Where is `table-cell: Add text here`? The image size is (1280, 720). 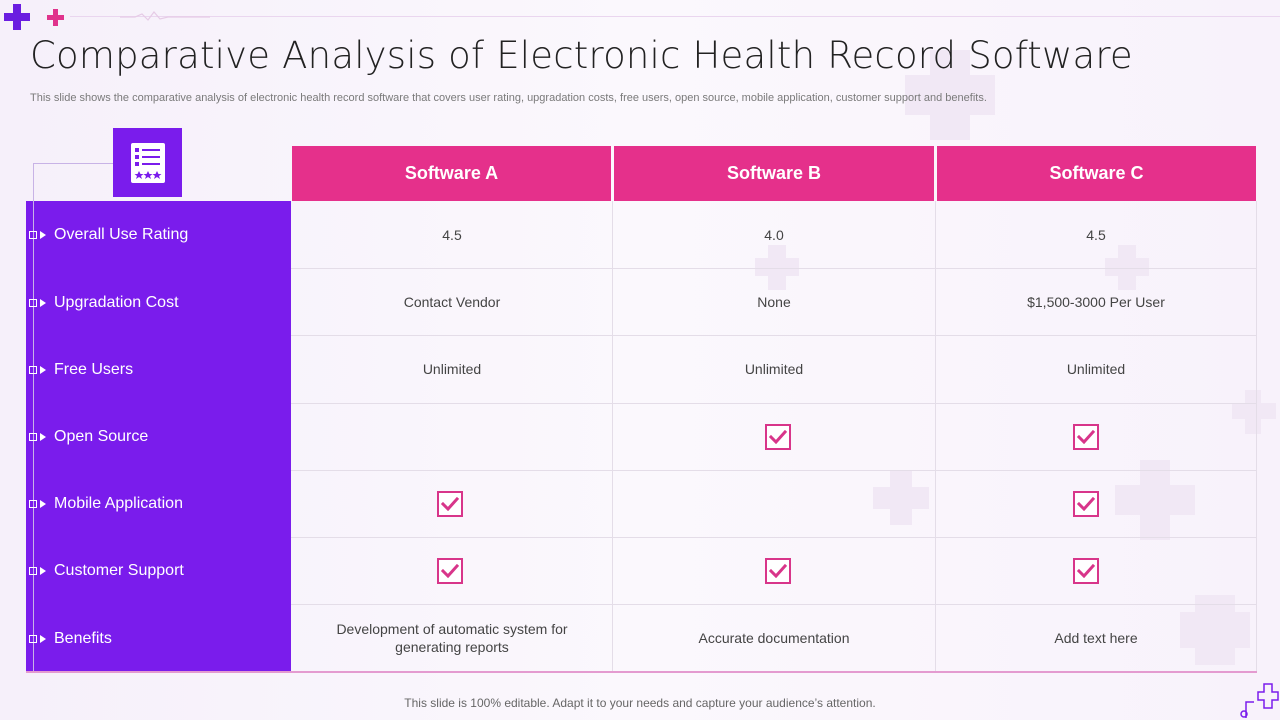 table-cell: Add text here is located at coordinates (1096, 637).